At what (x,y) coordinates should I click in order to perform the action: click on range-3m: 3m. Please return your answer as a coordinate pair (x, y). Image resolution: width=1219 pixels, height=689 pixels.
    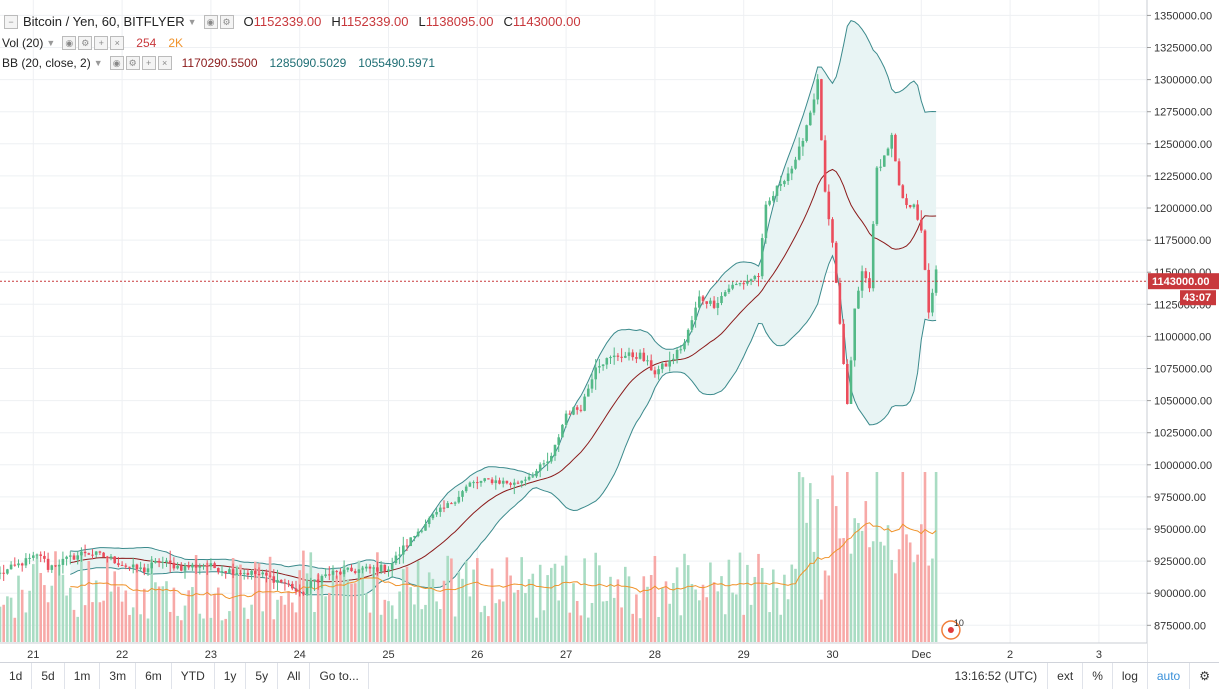
    Looking at the image, I should click on (118, 676).